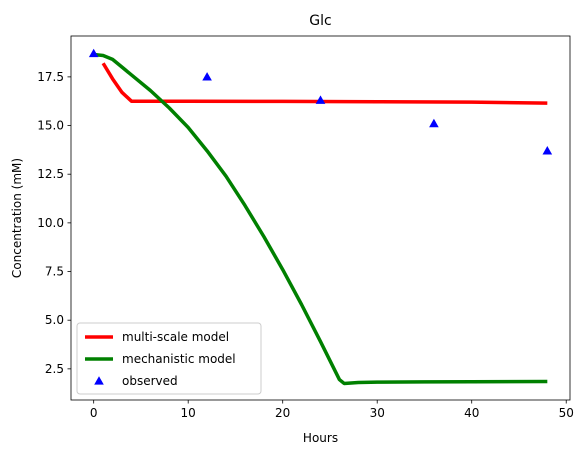  Describe the element at coordinates (188, 413) in the screenshot. I see `x-tick-label: 10` at that location.